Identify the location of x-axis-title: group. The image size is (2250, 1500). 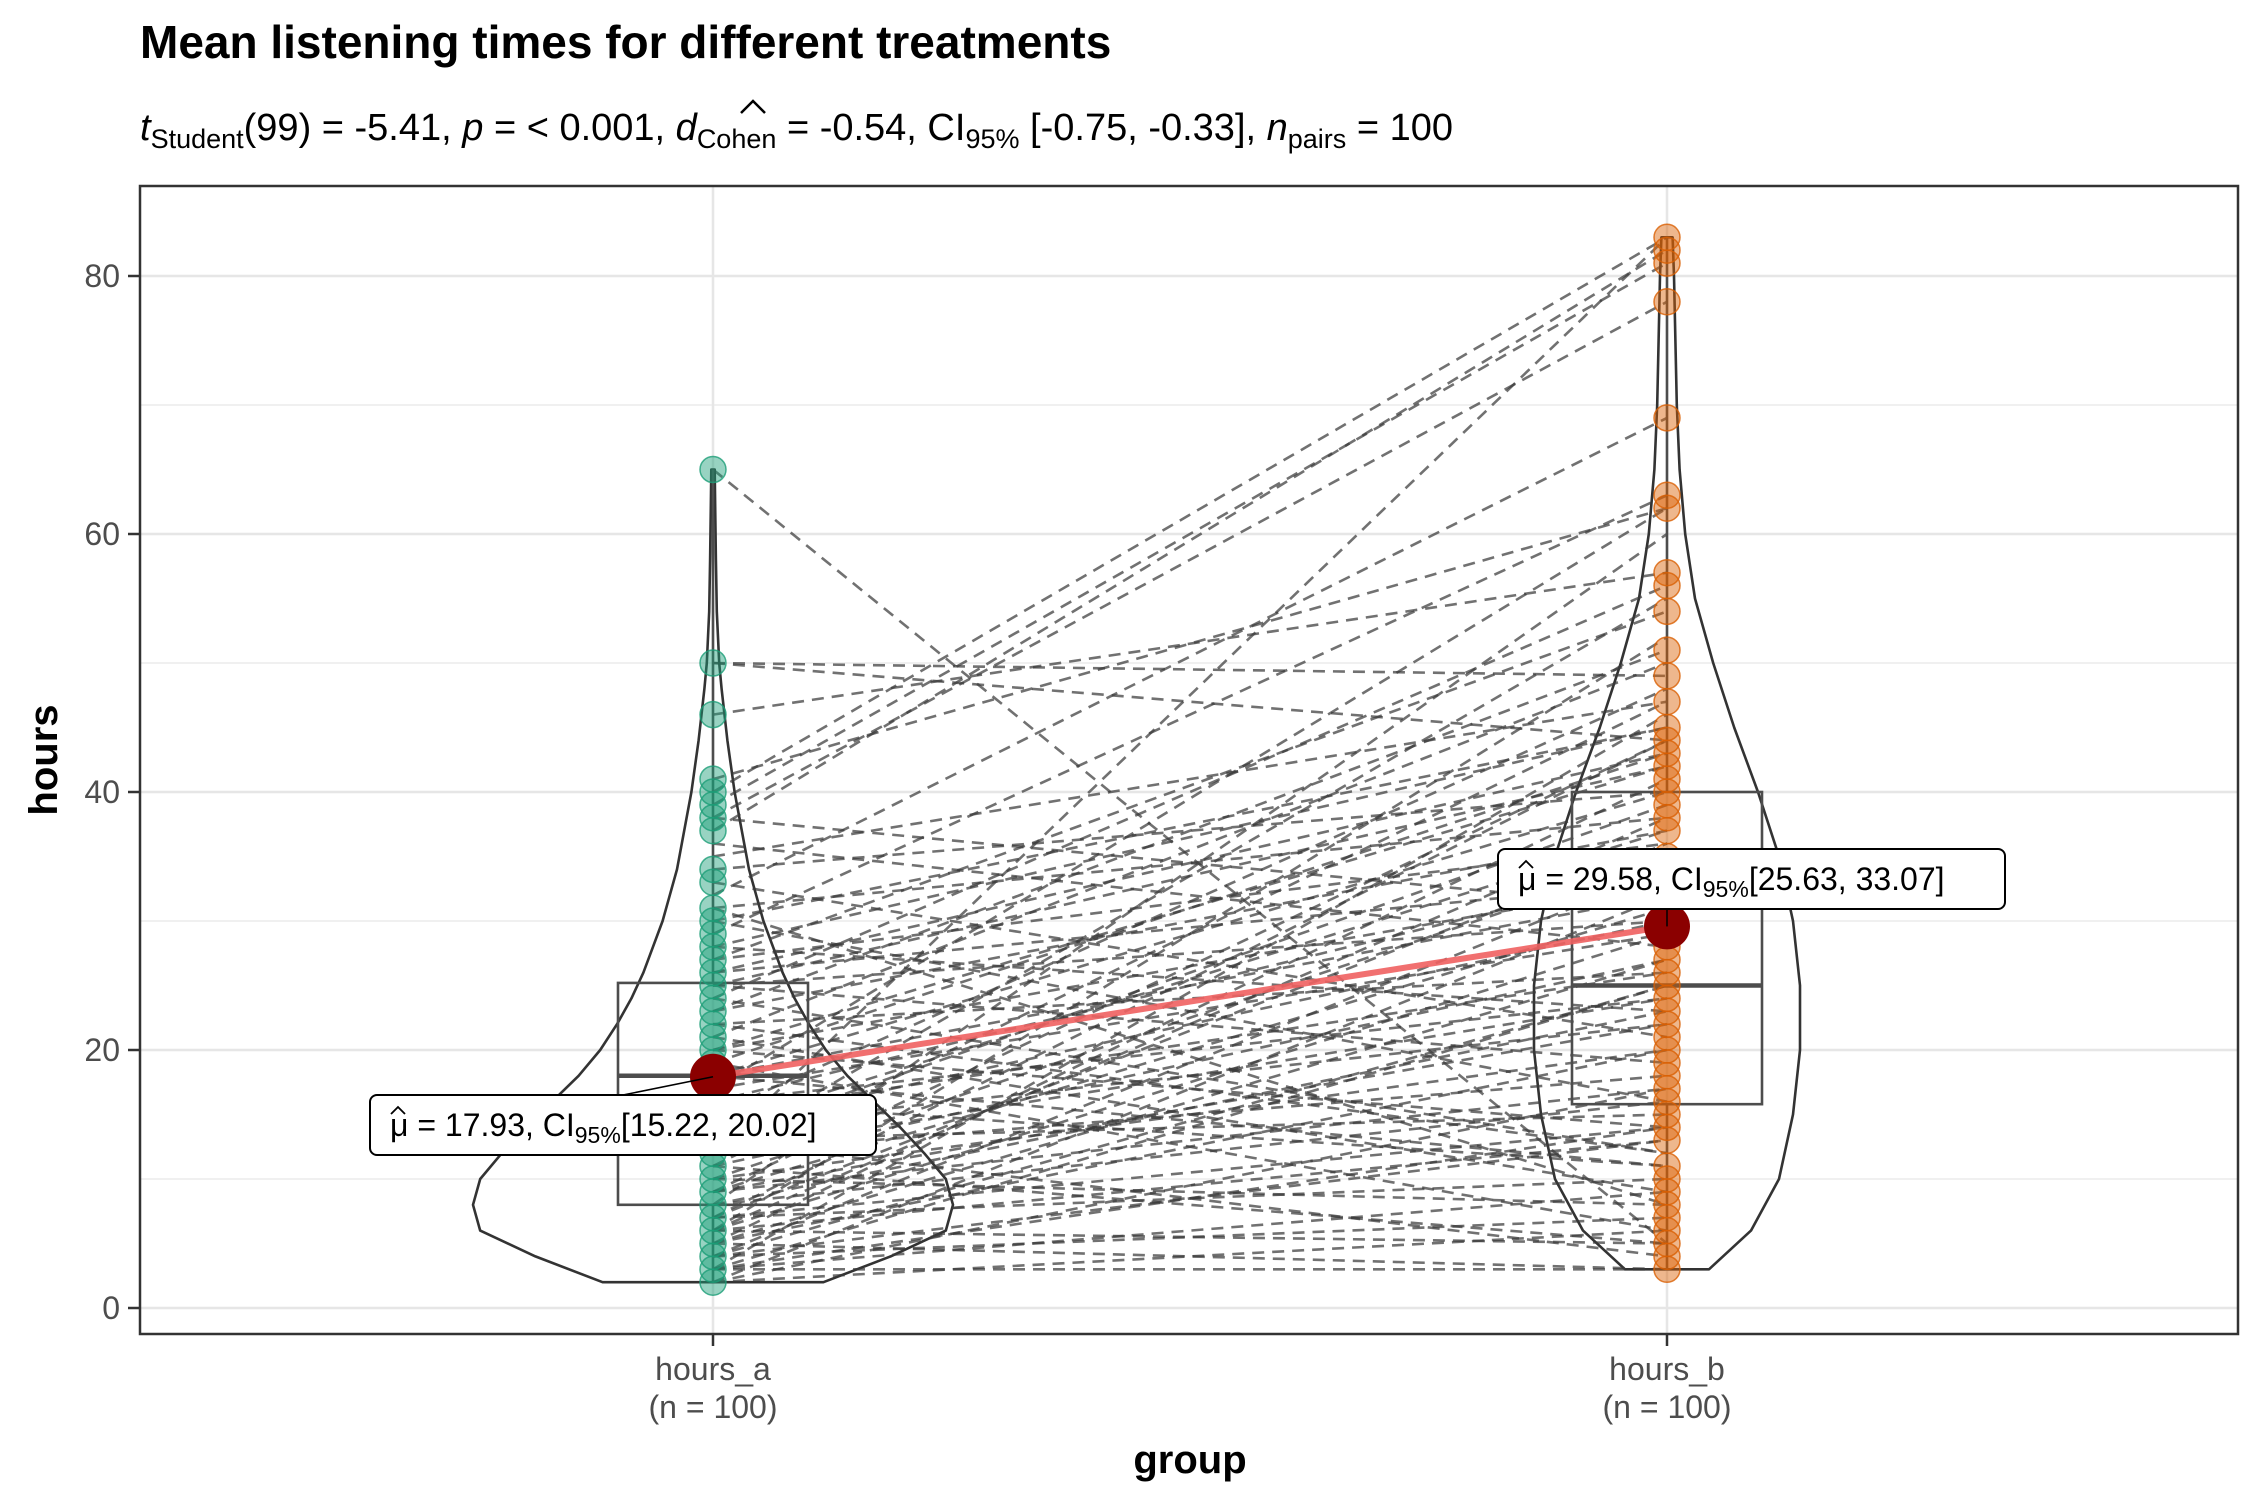
(1189, 1460).